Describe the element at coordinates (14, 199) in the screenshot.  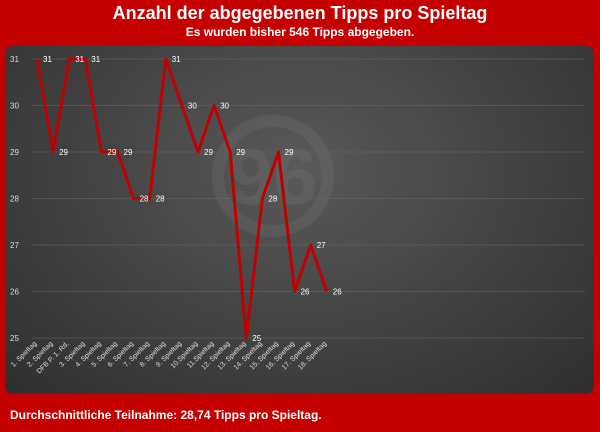
I see `y-tick-label: 28` at that location.